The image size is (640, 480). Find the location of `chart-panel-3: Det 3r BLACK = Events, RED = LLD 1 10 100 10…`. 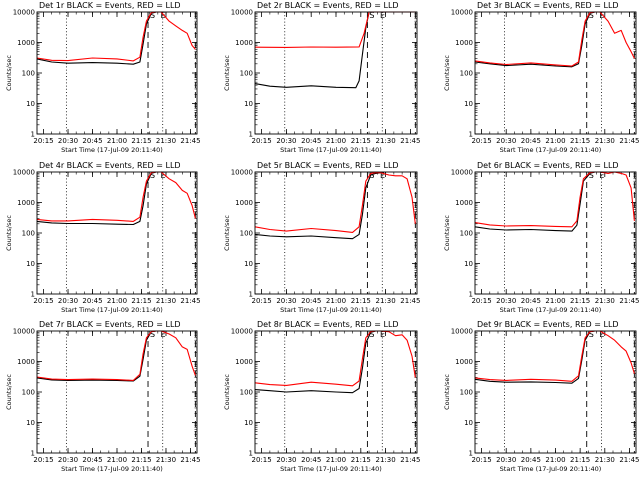

chart-panel-3: Det 3r BLACK = Events, RED = LLD 1 10 100 10… is located at coordinates (541, 77).